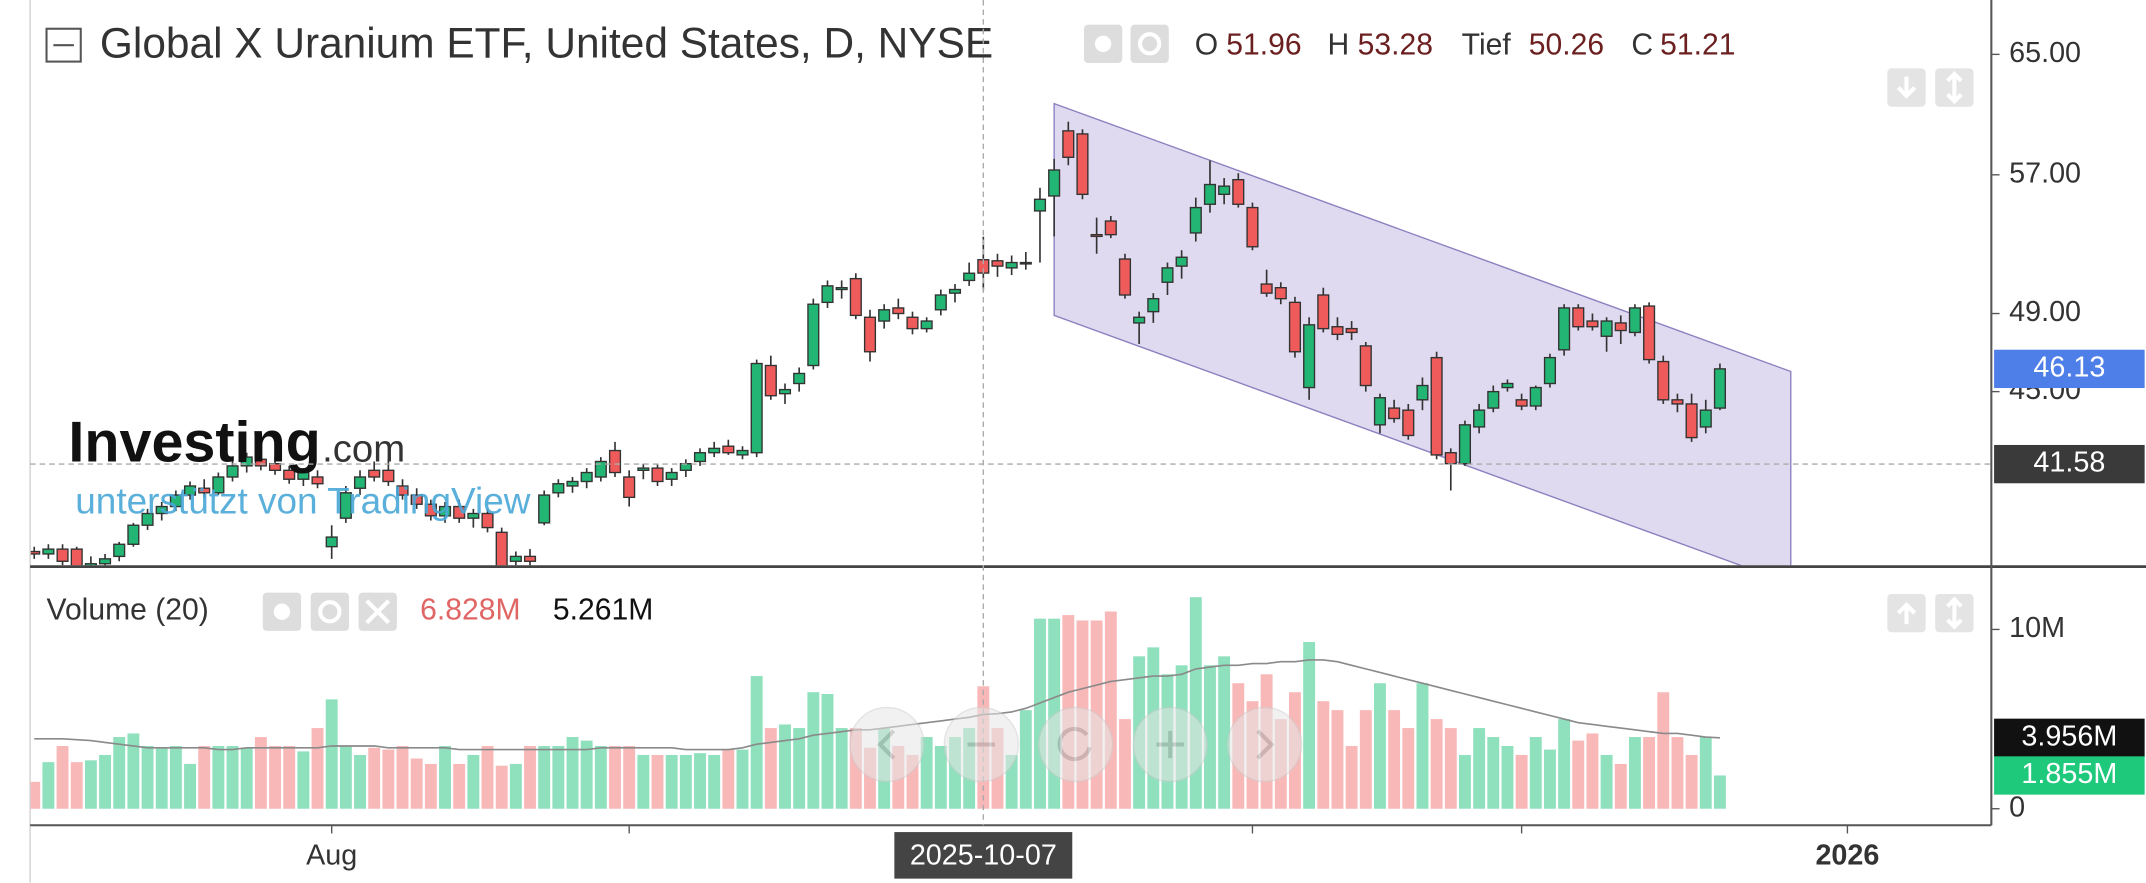 The image size is (2146, 883). I want to click on reset-button, so click(1076, 744).